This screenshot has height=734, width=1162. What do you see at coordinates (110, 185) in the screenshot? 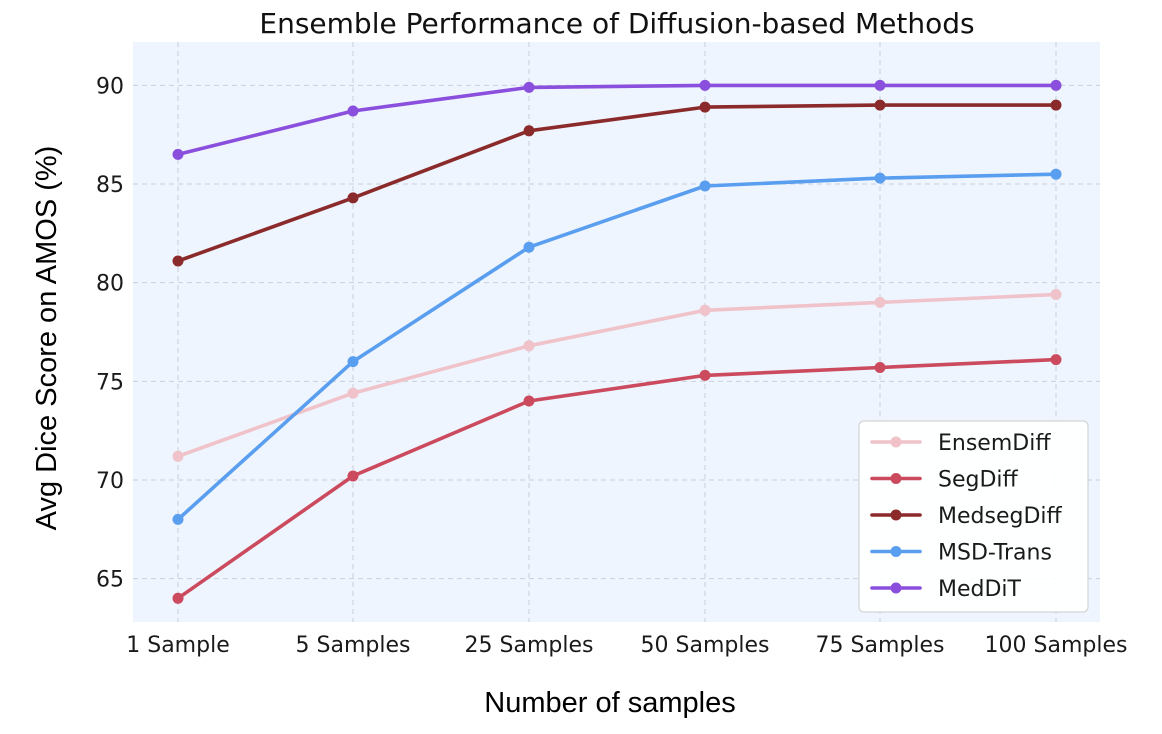
I see `y-tick-label: 85` at bounding box center [110, 185].